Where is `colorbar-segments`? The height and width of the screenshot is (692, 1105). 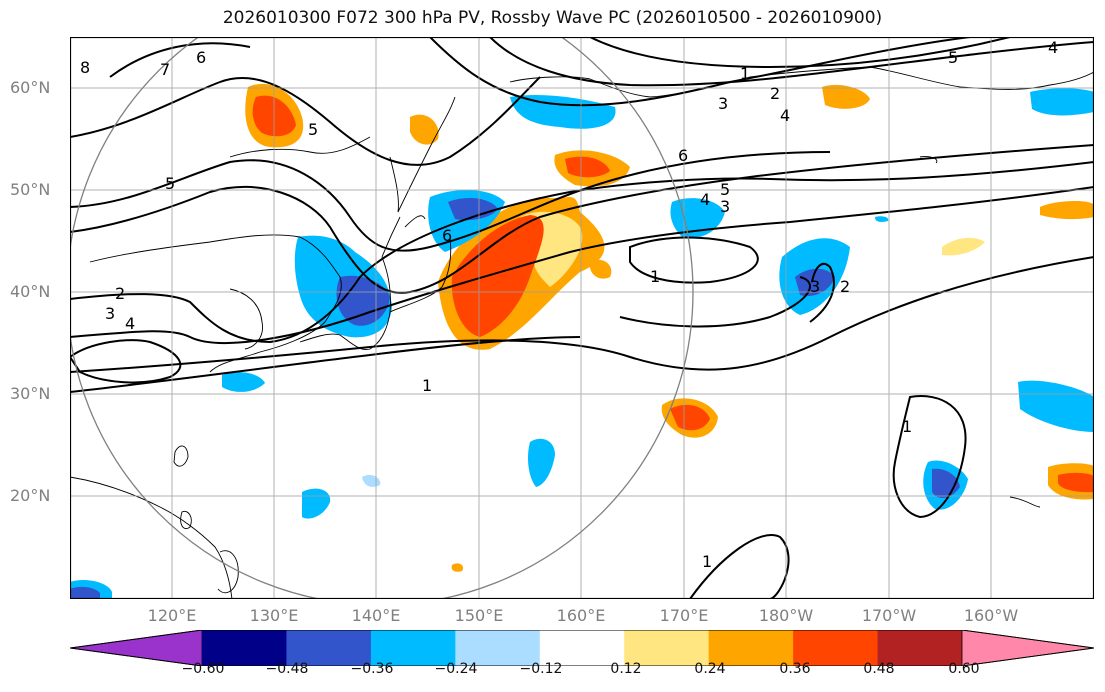
colorbar-segments is located at coordinates (582, 648).